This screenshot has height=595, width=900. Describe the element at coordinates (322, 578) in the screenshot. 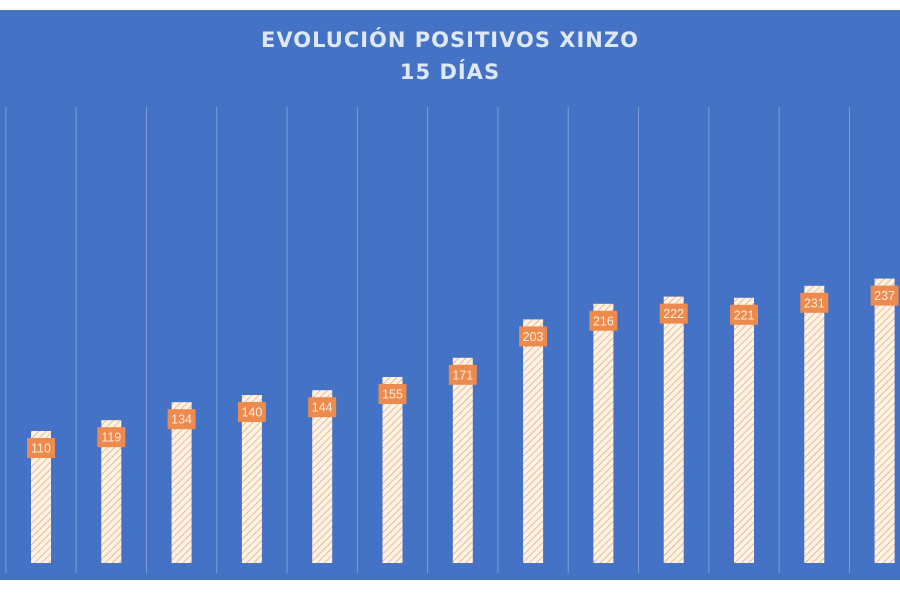

I see `x-tick-label: 15` at that location.